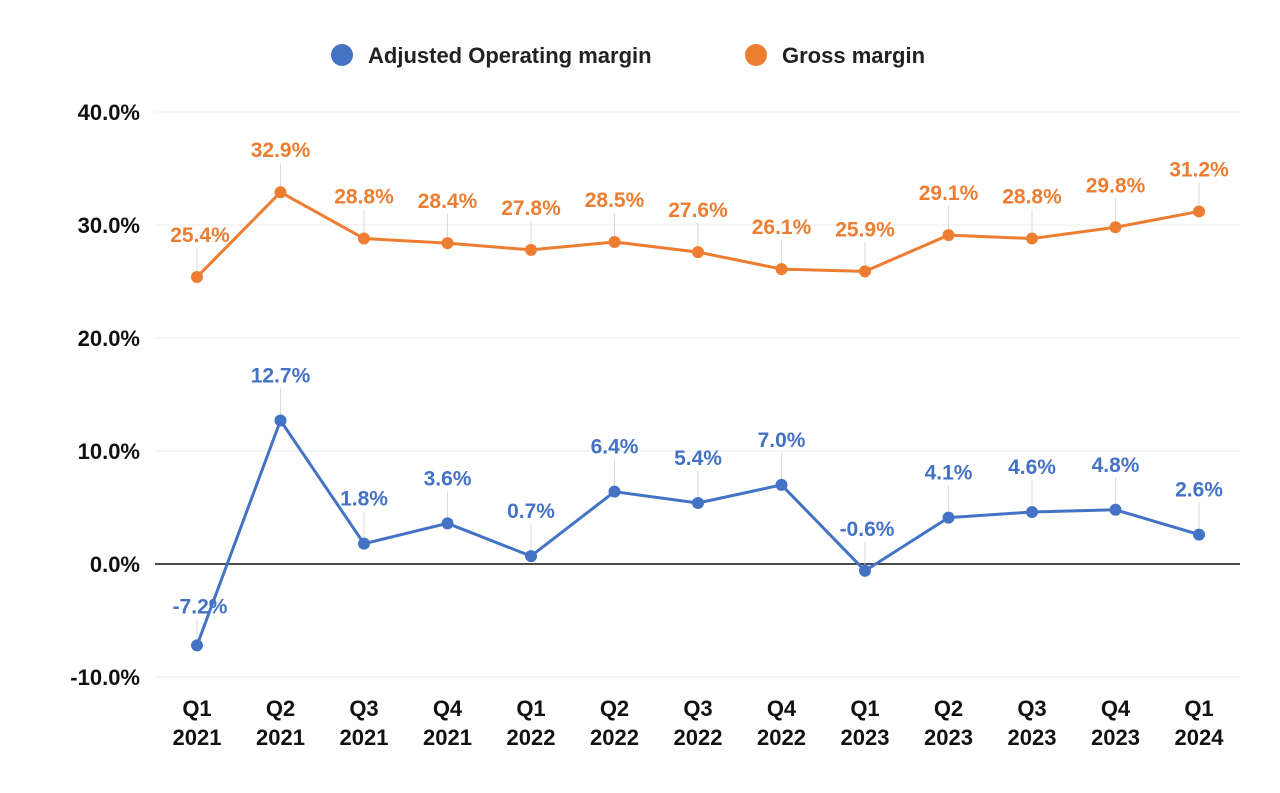 The image size is (1280, 793). What do you see at coordinates (867, 529) in the screenshot?
I see `data-label: -0.6%` at bounding box center [867, 529].